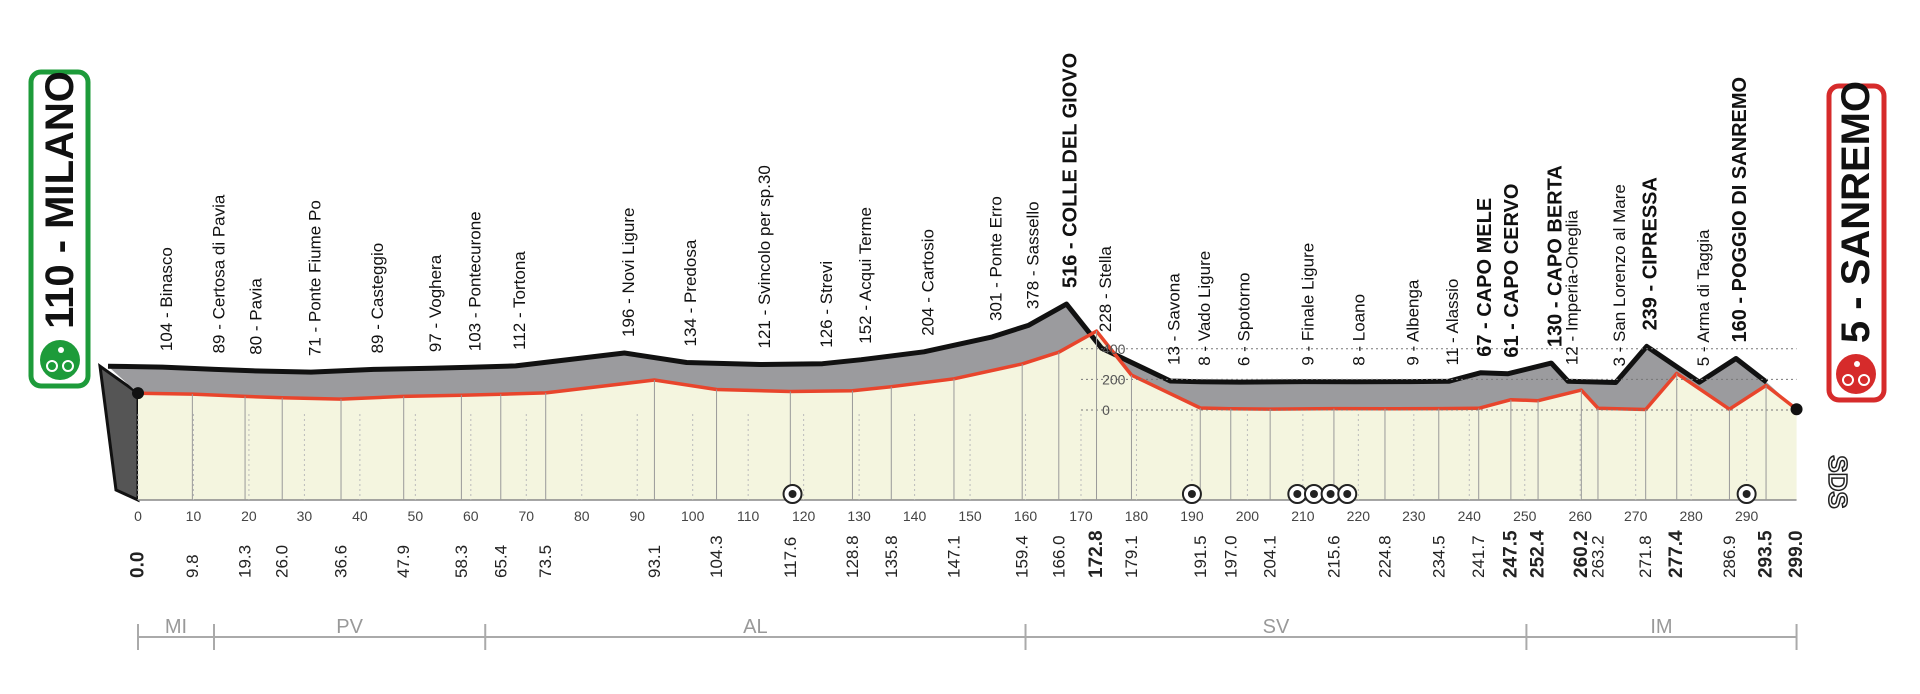 This screenshot has width=1920, height=694. I want to click on waypoint-label: 67 - CAPO MELE, so click(1485, 277).